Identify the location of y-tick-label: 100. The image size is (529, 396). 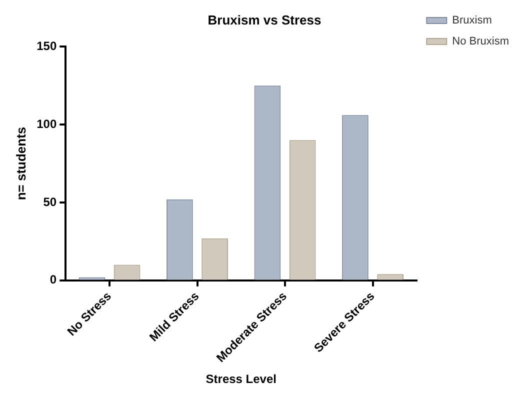
(46, 123).